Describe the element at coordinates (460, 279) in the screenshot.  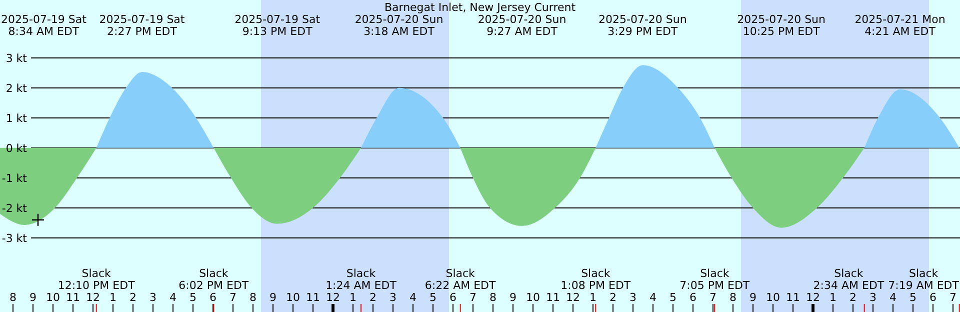
I see `annotation: Slack 6:22 AM EDT` at that location.